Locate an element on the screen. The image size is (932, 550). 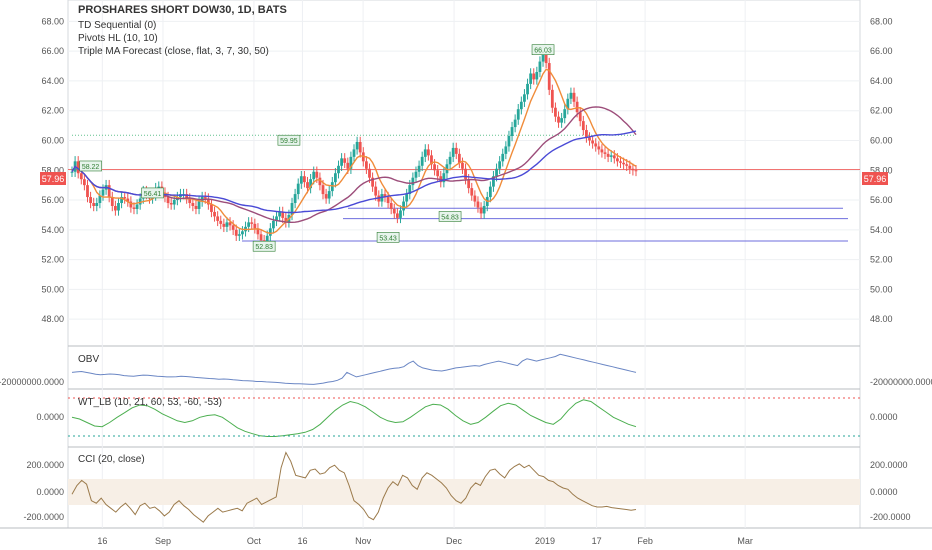
cci-label: CCI (20, close) is located at coordinates (111, 459).